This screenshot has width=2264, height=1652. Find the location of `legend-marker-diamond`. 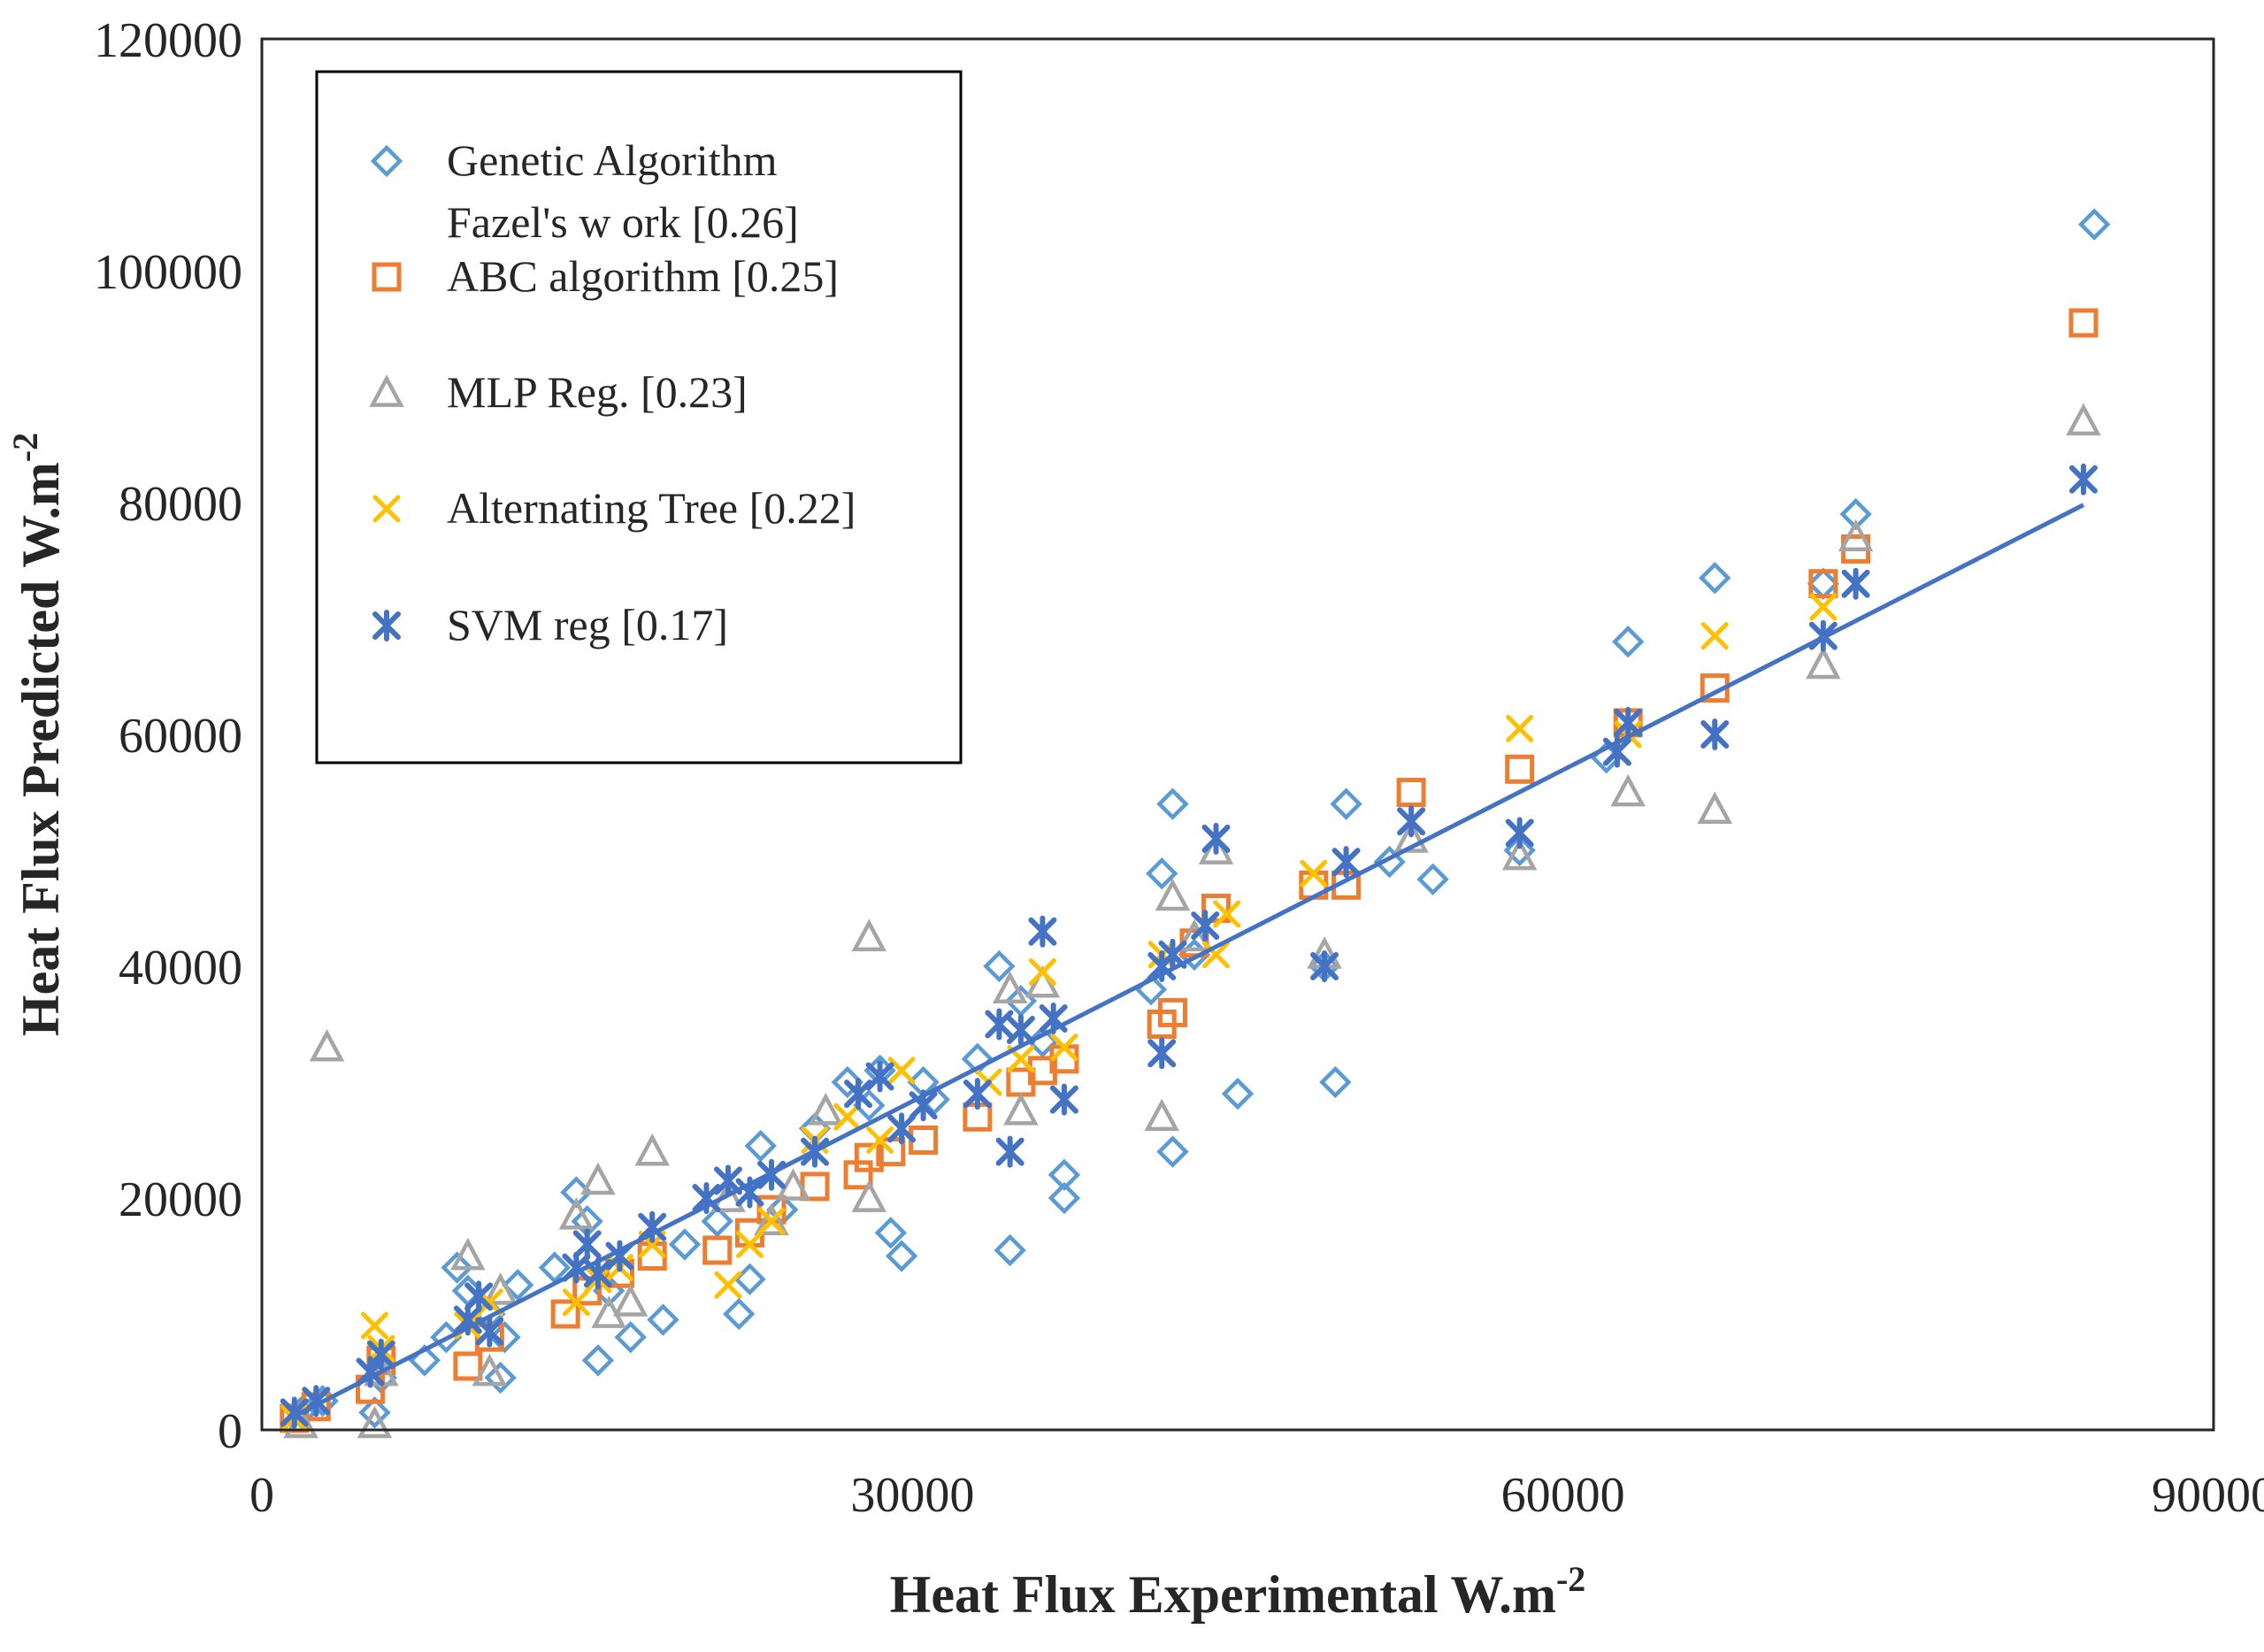

legend-marker-diamond is located at coordinates (386, 161).